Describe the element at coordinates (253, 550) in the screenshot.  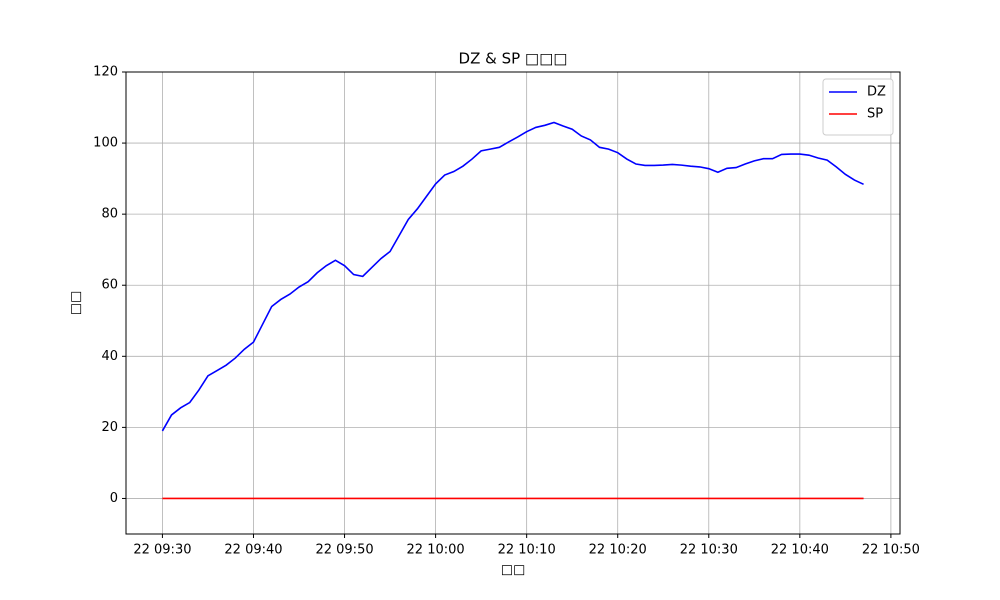
I see `x-tick-label: 22 09:40` at that location.